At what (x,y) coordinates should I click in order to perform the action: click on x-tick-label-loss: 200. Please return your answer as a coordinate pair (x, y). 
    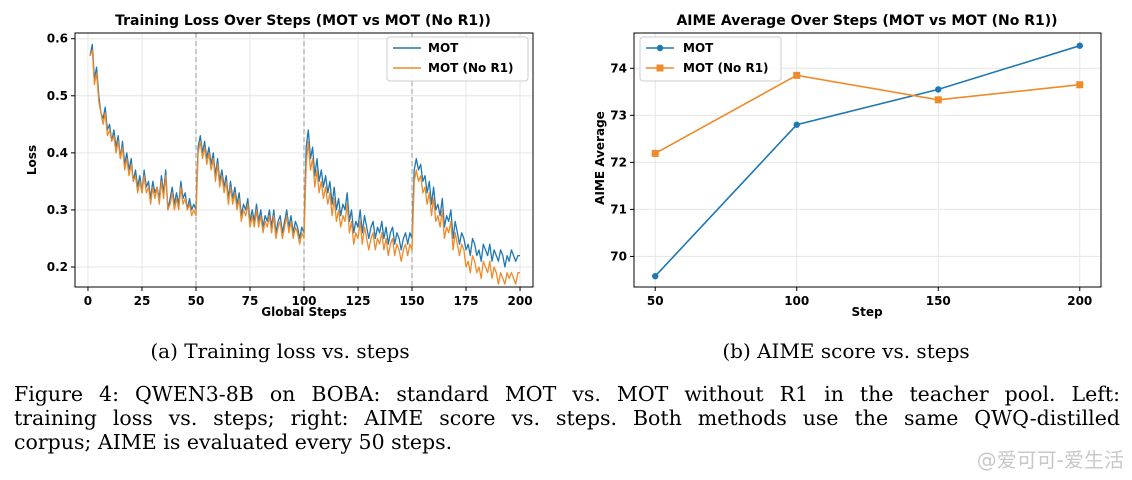
    Looking at the image, I should click on (520, 301).